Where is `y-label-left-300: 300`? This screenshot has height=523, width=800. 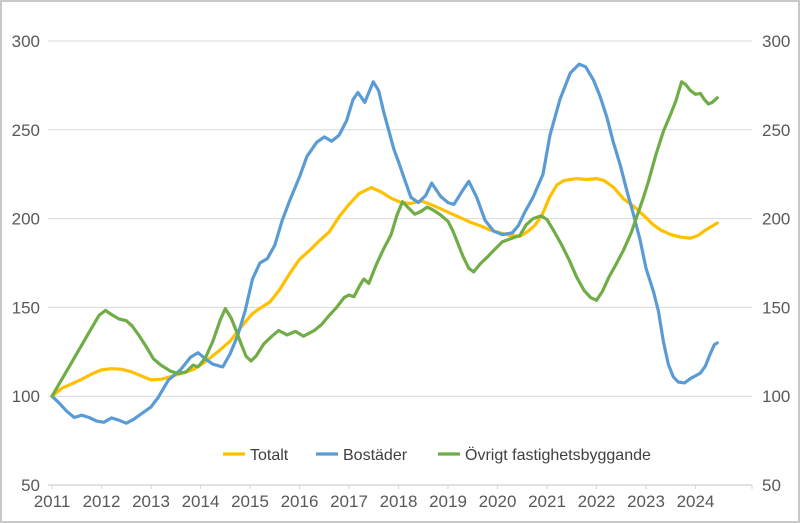 y-label-left-300: 300 is located at coordinates (26, 41).